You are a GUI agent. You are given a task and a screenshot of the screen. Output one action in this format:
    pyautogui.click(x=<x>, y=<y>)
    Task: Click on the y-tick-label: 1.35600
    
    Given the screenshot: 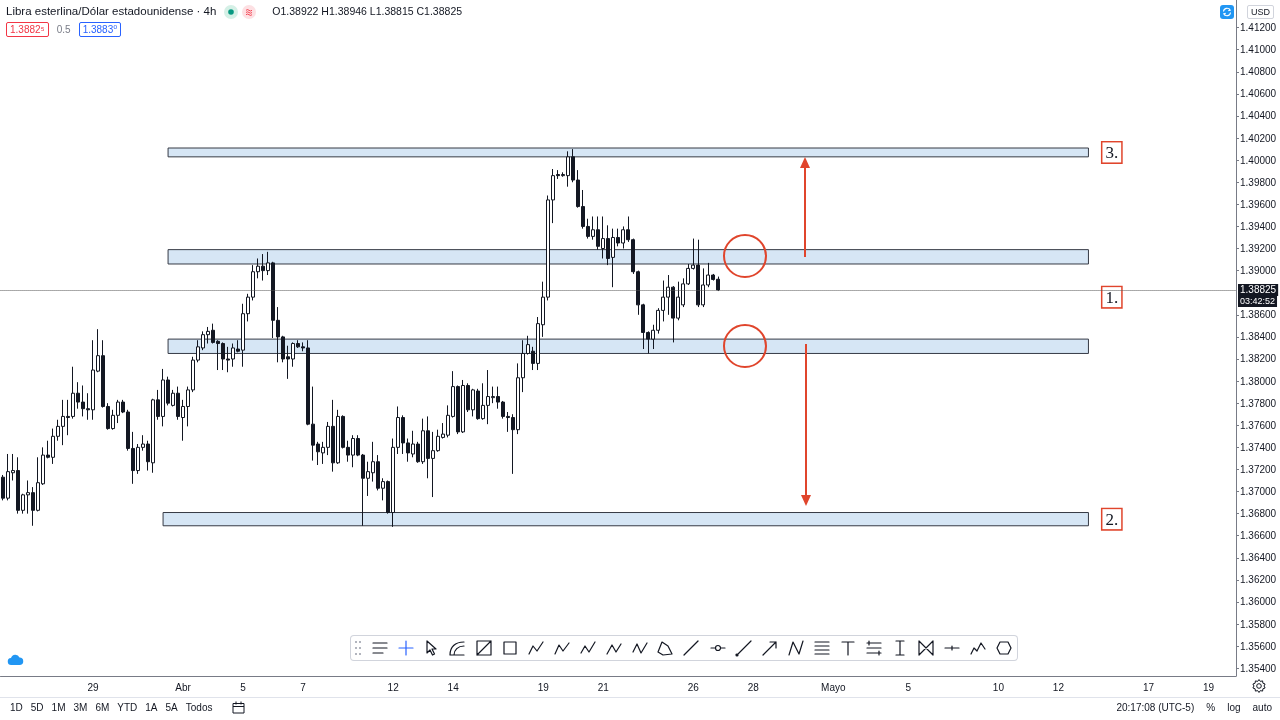 What is the action you would take?
    pyautogui.click(x=1258, y=646)
    